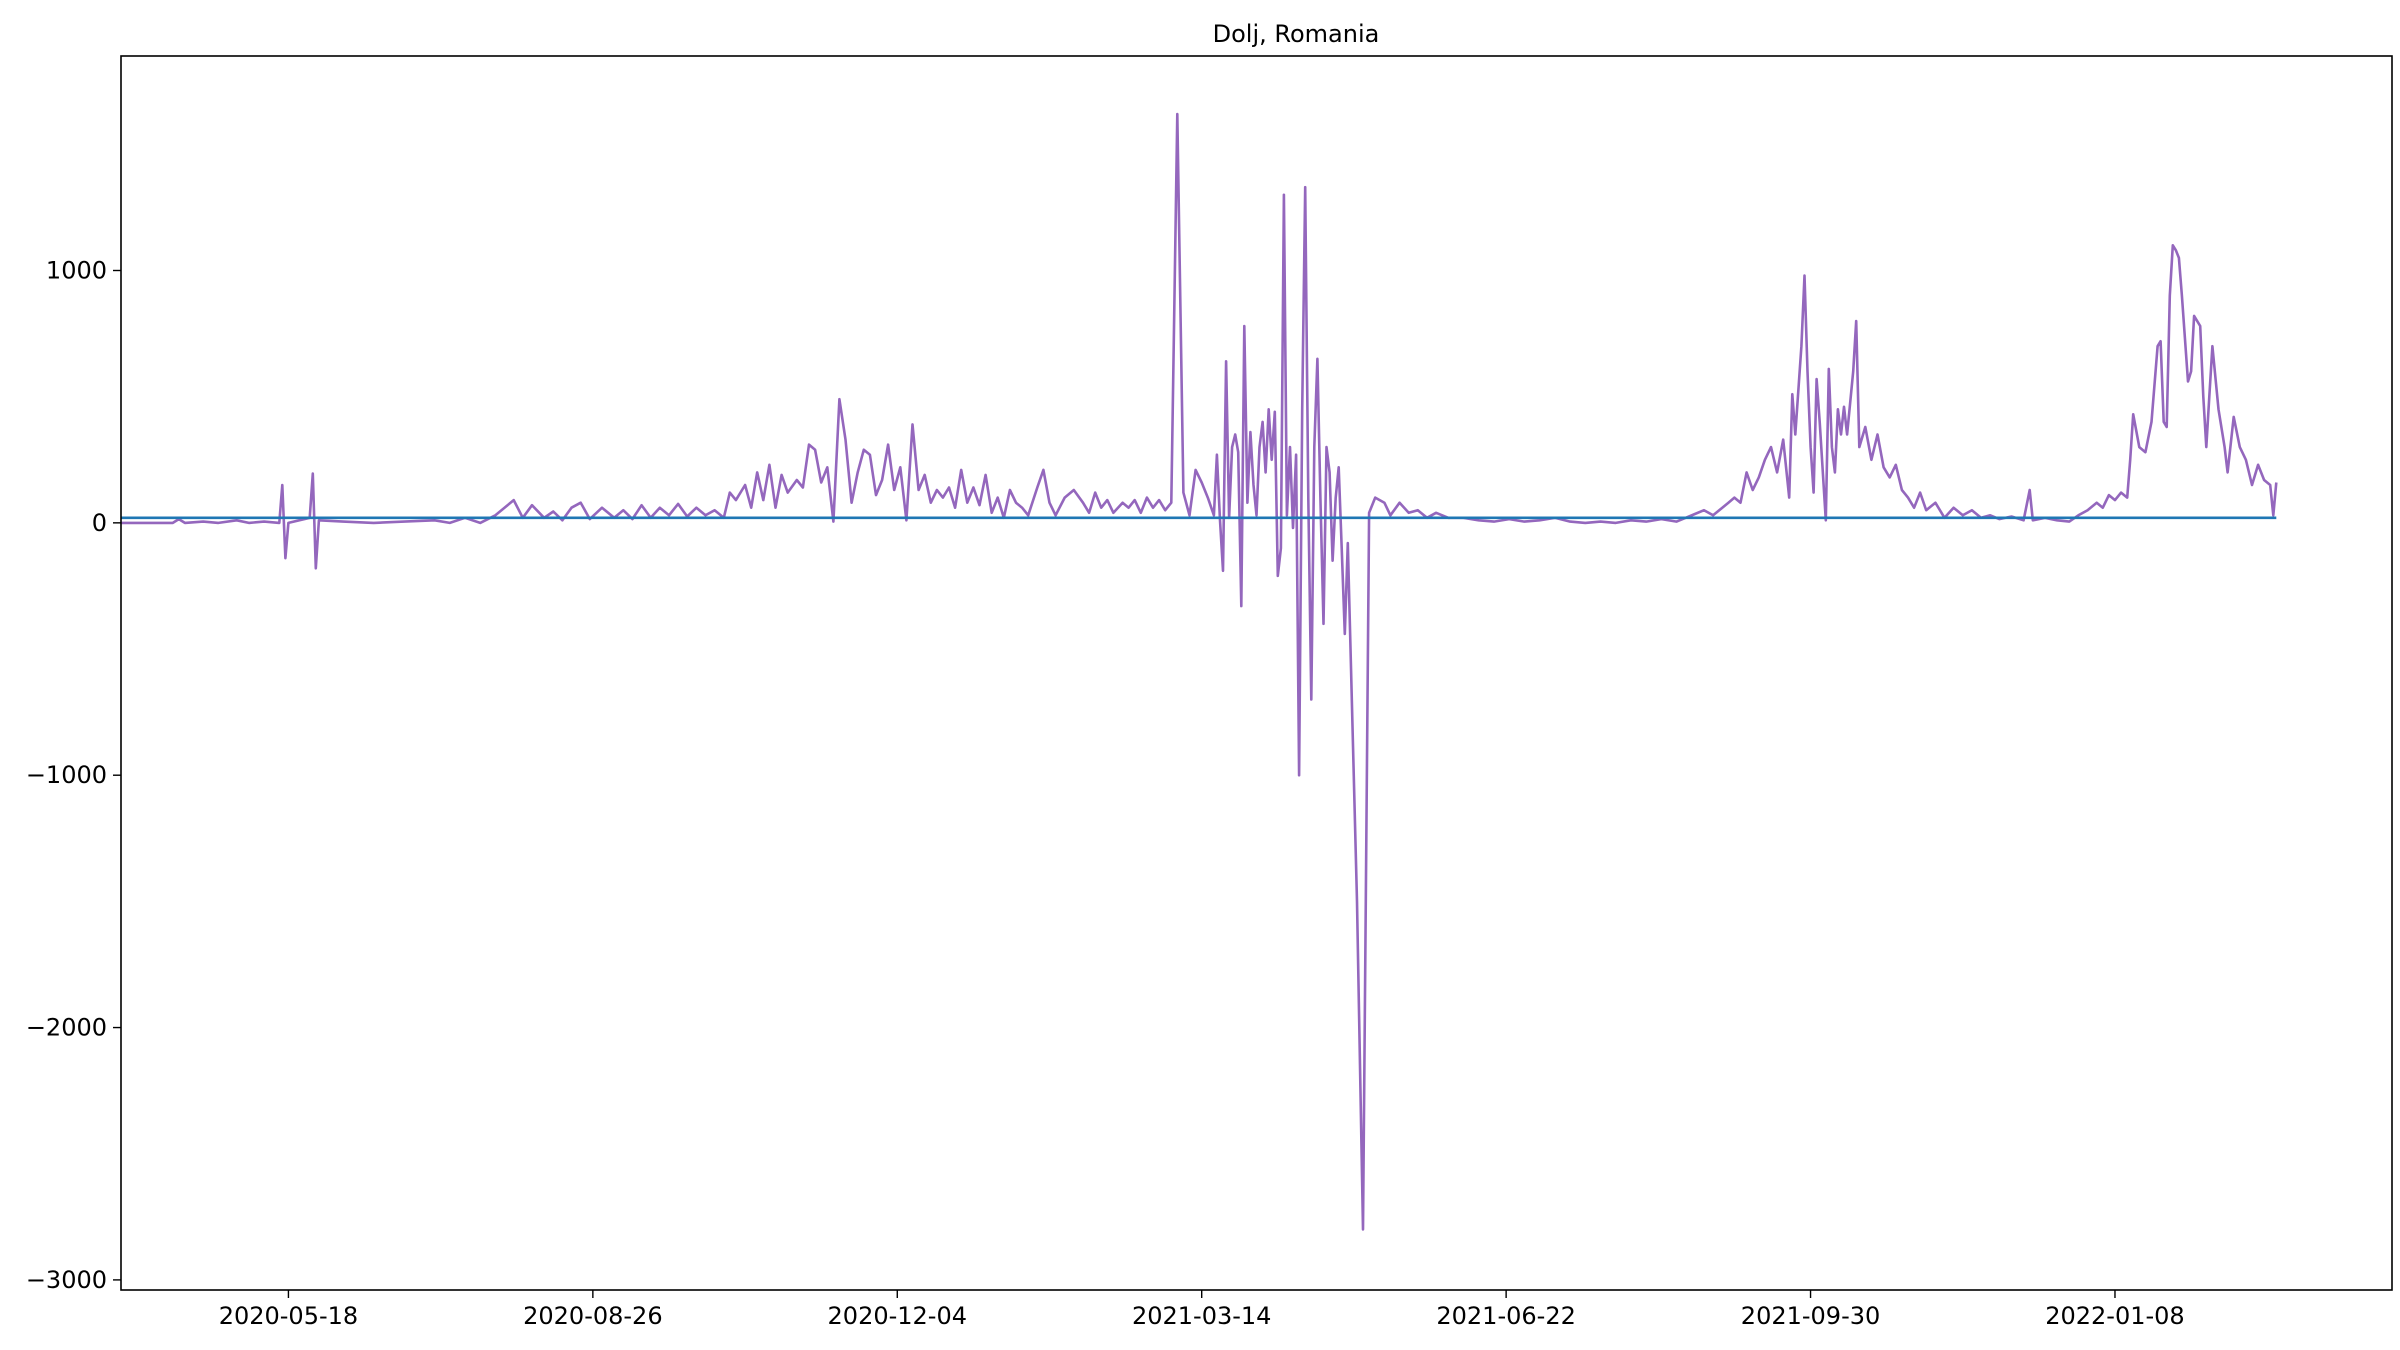 The image size is (2400, 1350). I want to click on y-tick-label: −2000, so click(66, 1028).